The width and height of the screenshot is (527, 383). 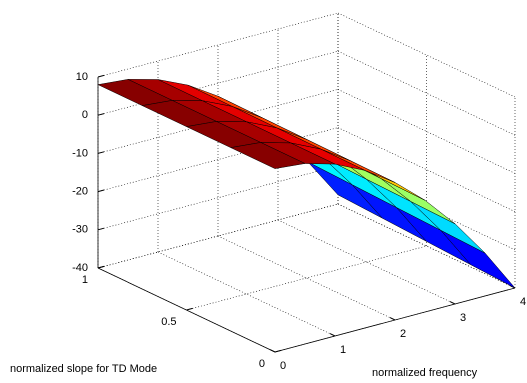 I want to click on z-tick-label: -40, so click(x=80, y=268).